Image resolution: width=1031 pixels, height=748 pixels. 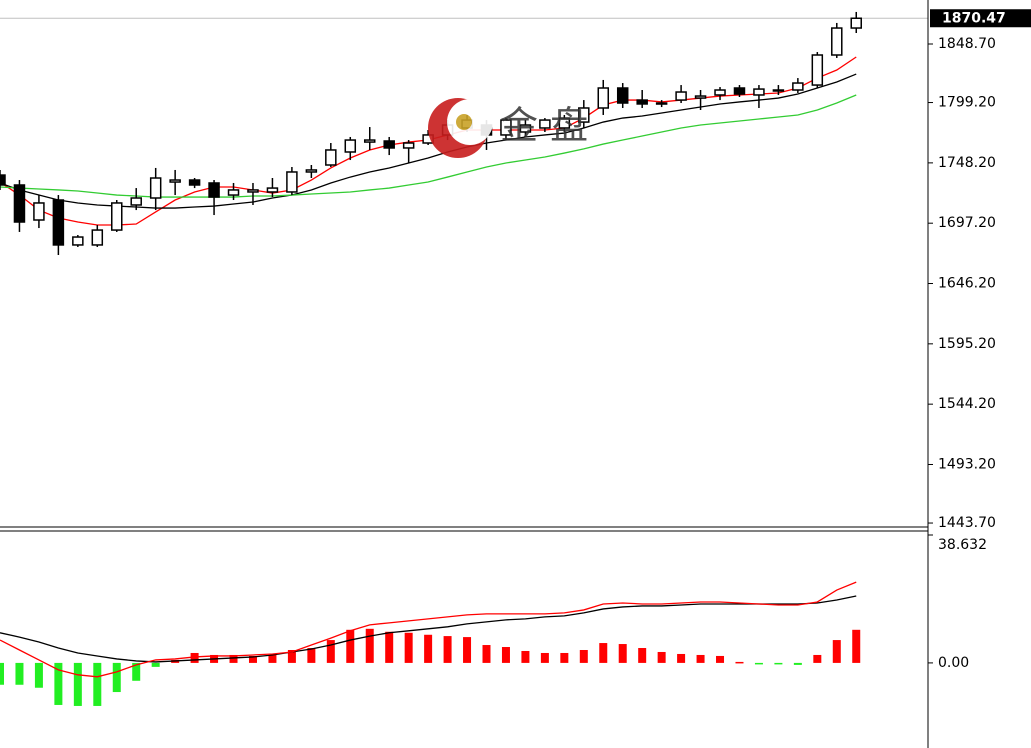 I want to click on y-tick-label: 1848.70, so click(x=967, y=44).